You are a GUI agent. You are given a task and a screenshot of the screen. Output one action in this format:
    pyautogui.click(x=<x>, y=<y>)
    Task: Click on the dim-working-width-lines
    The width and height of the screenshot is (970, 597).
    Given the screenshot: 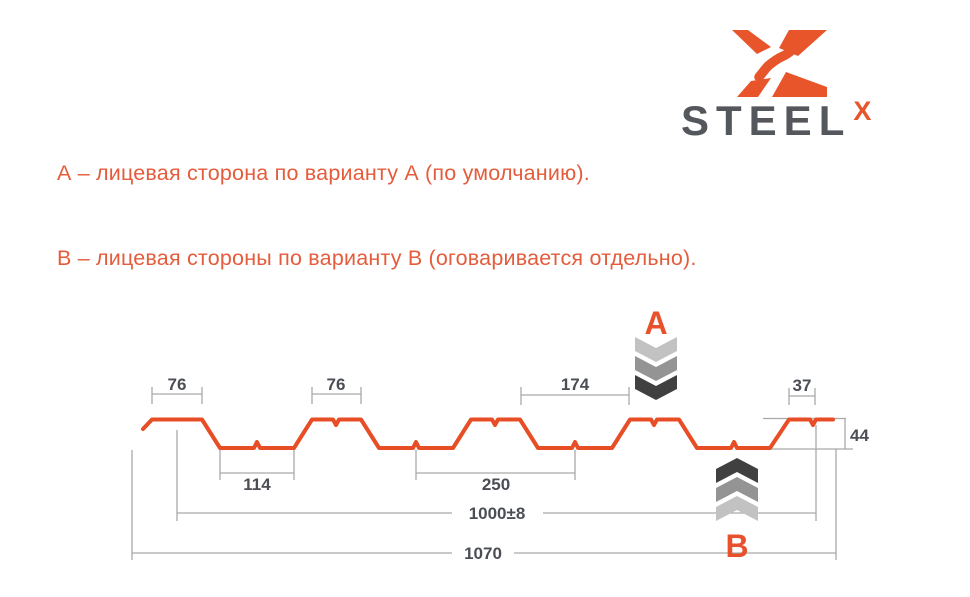 What is the action you would take?
    pyautogui.click(x=496, y=473)
    